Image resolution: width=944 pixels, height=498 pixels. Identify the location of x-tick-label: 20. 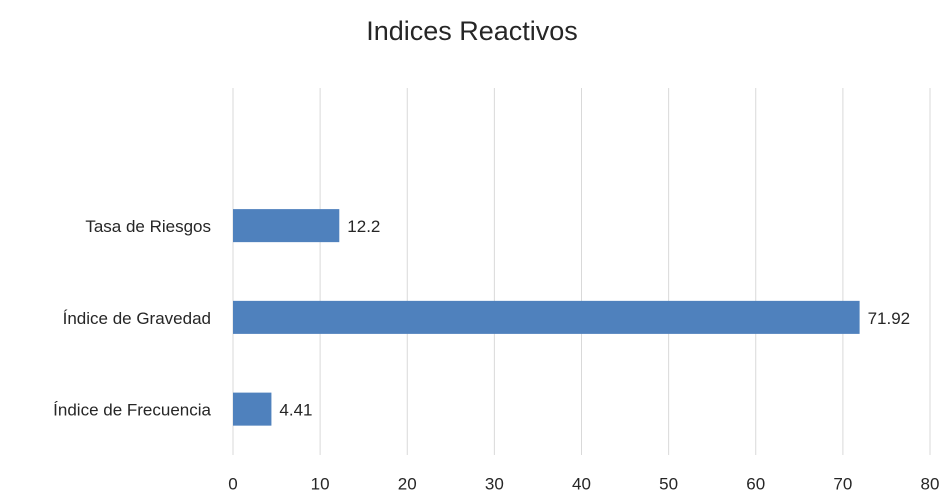
(407, 483).